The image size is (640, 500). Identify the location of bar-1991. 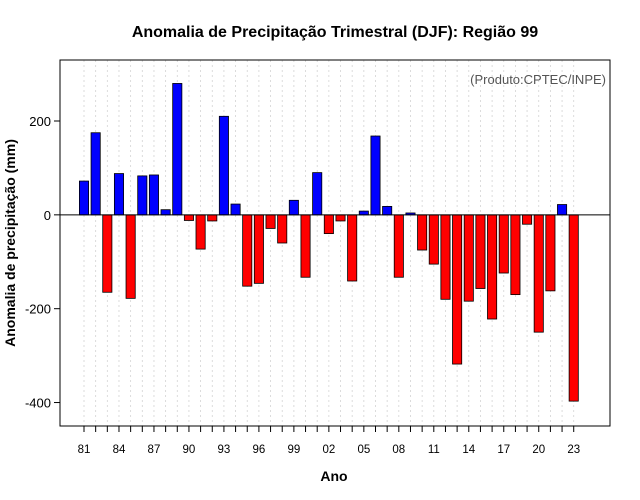
(200, 232).